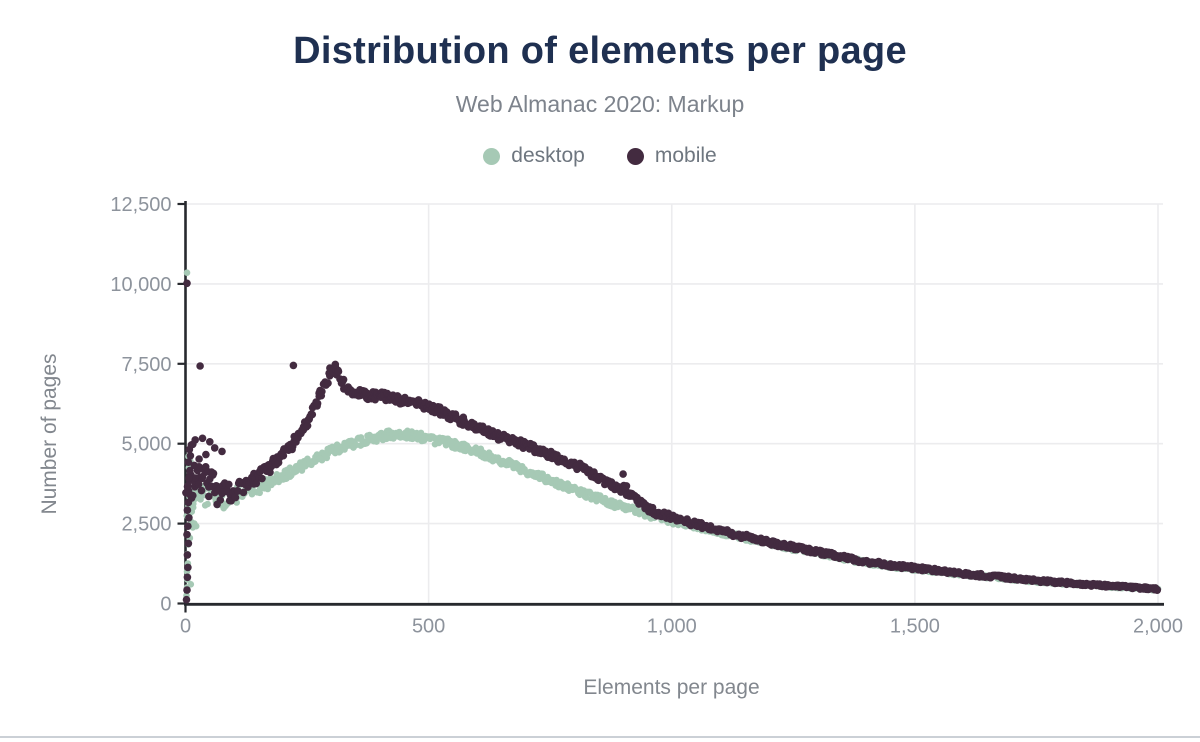  I want to click on legend-item-desktop: desktop, so click(534, 156).